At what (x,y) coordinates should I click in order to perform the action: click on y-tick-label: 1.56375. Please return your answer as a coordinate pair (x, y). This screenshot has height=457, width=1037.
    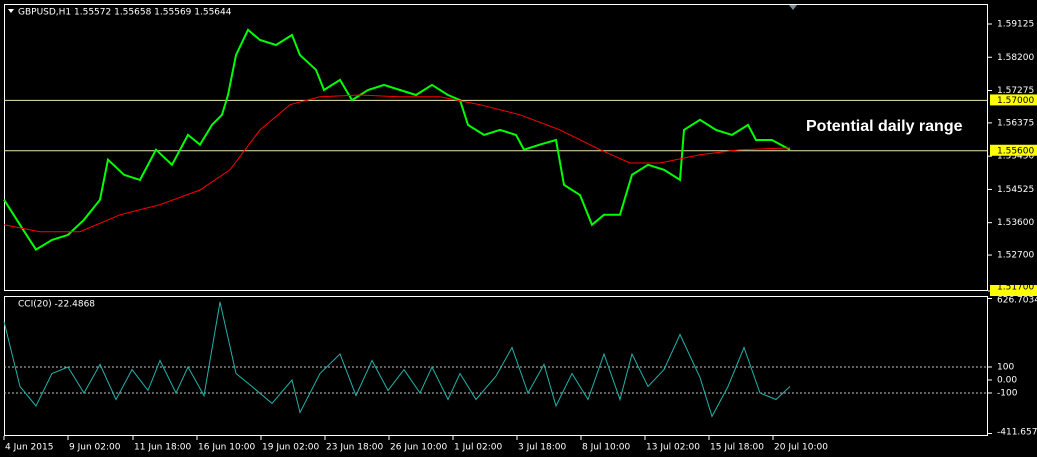
    Looking at the image, I should click on (1015, 123).